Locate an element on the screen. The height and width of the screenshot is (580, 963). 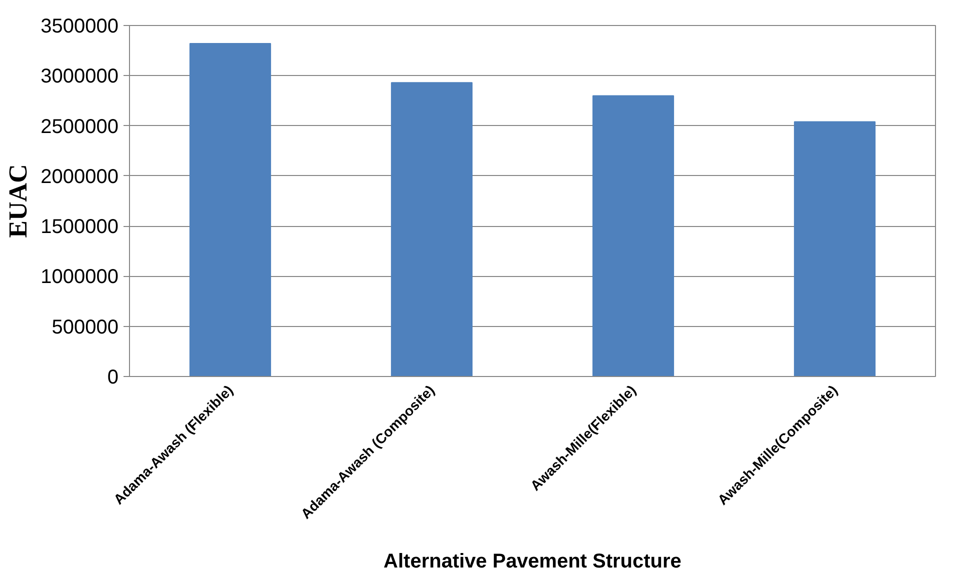
y-axis-title: EUAC is located at coordinates (18, 201).